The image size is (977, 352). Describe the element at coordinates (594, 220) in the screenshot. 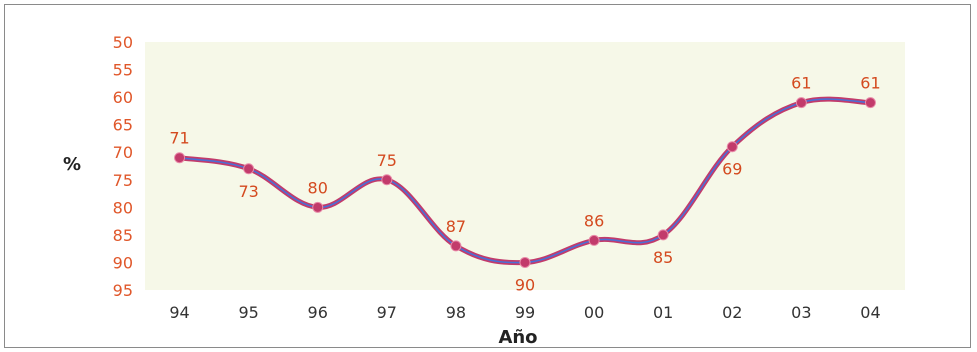

I see `data-label: 86` at that location.